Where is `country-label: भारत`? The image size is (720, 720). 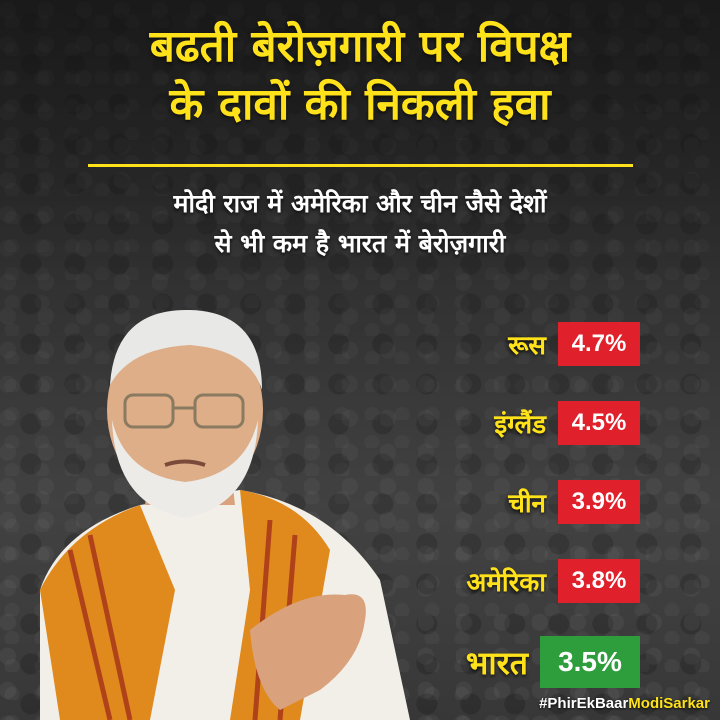
country-label: भारत is located at coordinates (496, 662).